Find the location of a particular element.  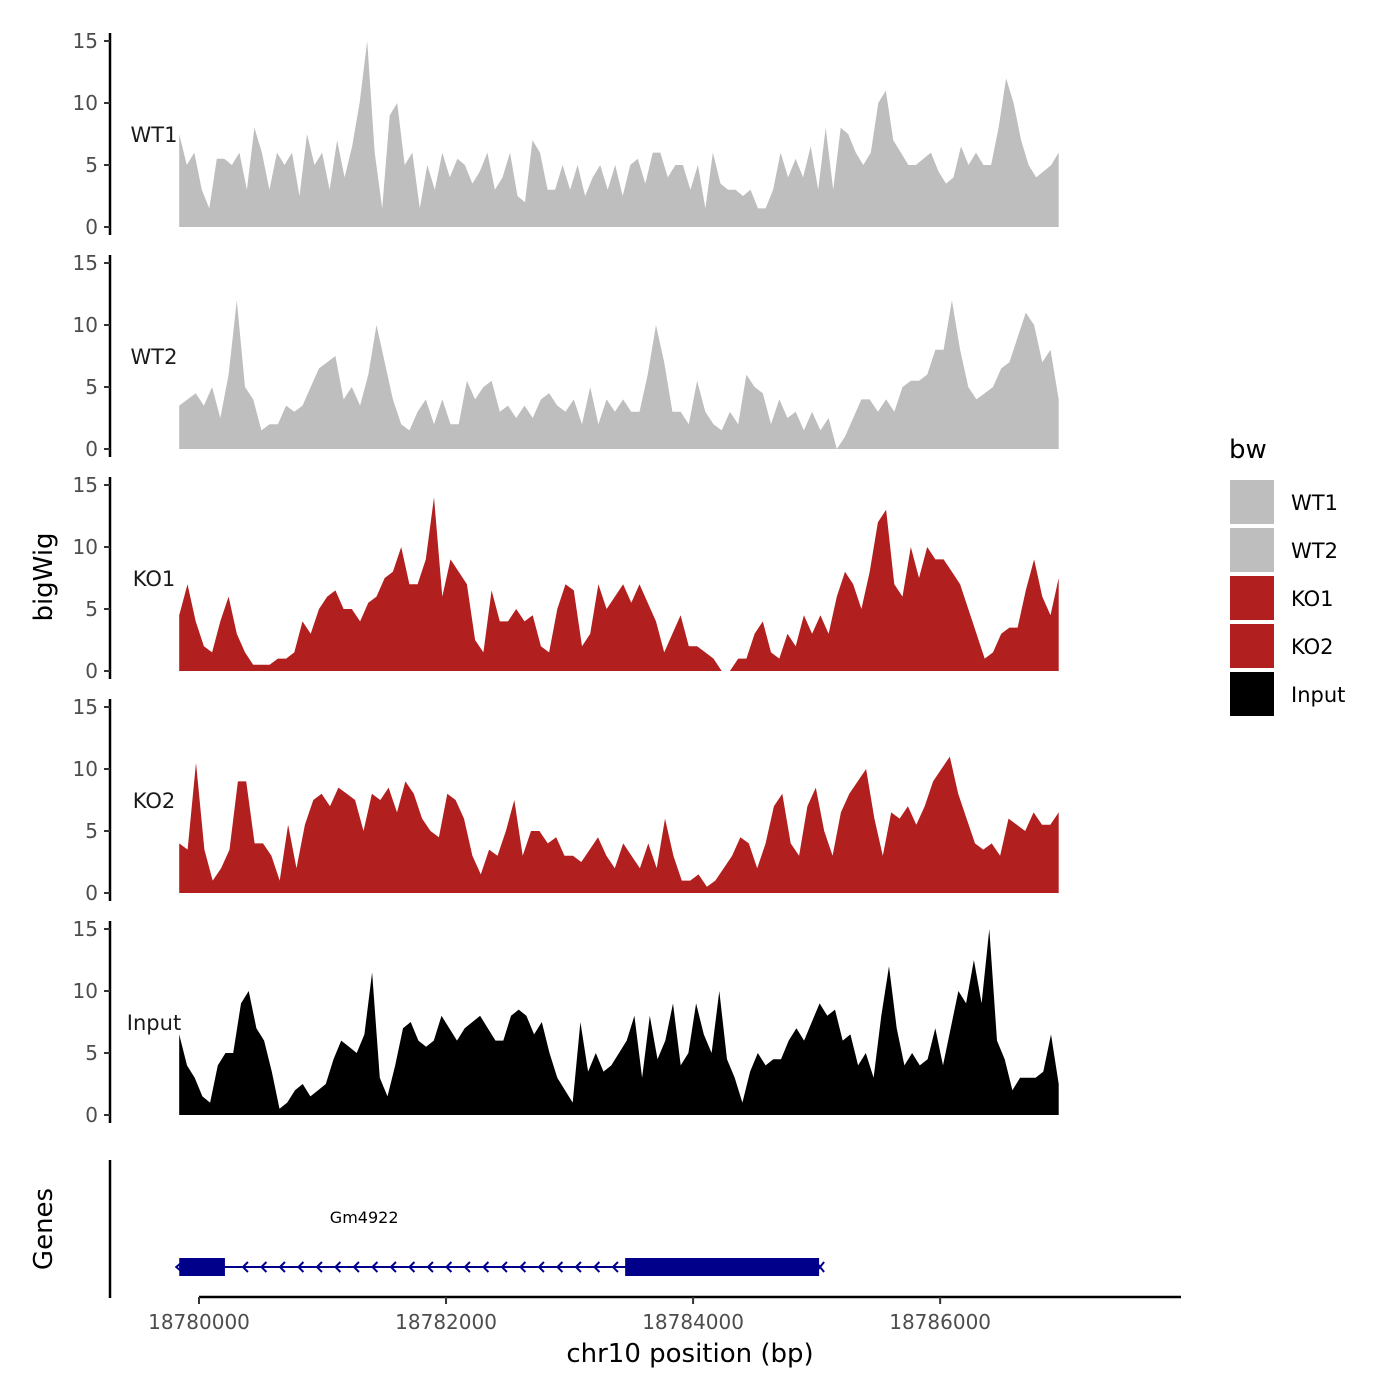

track-input: 0 5 10 15 Input is located at coordinates (566, 1022).